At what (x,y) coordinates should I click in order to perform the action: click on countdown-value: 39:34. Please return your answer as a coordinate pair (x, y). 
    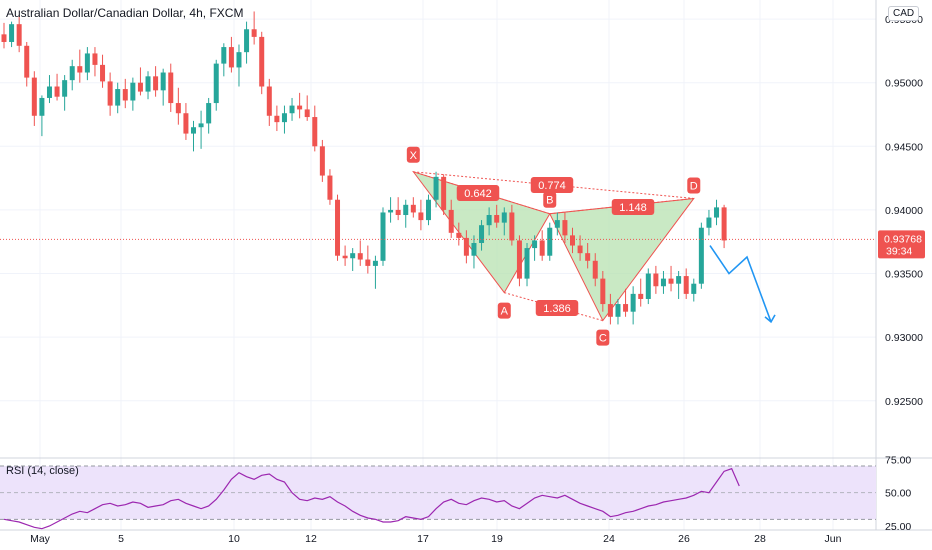
    Looking at the image, I should click on (899, 251).